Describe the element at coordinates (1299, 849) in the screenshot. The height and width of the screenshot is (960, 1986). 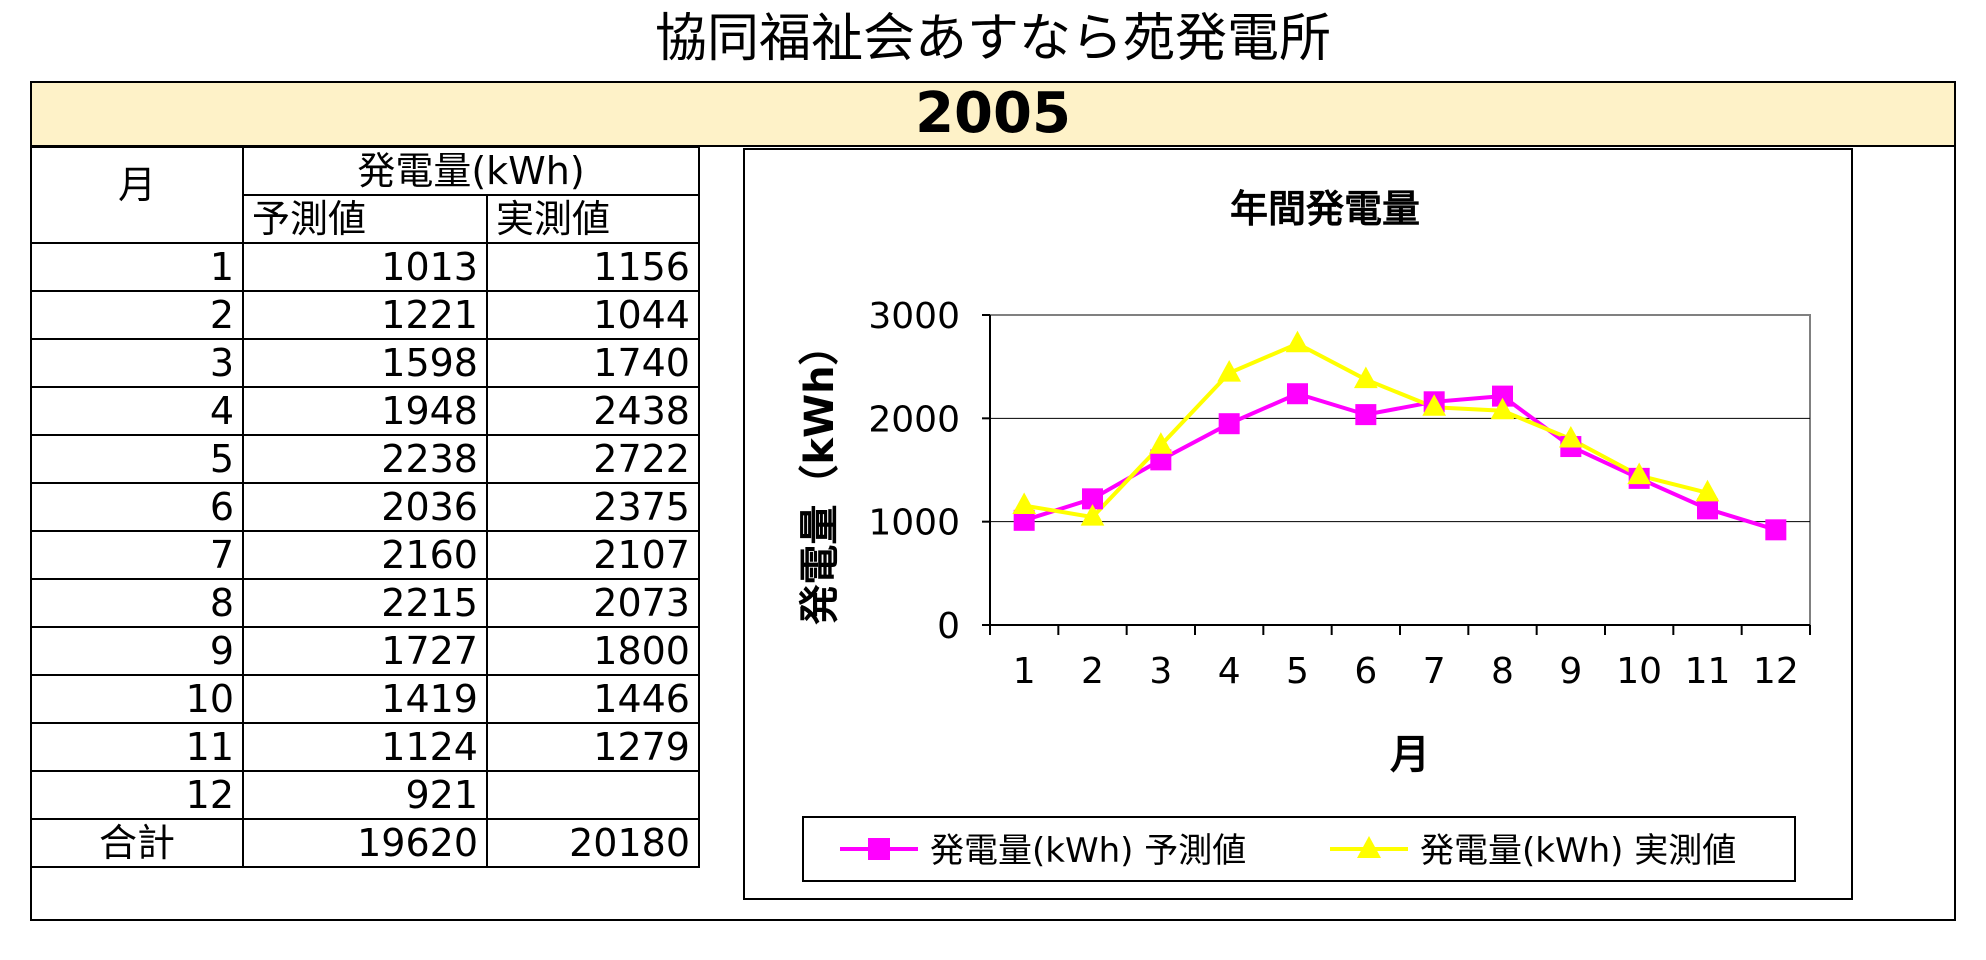
I see `legend-box` at that location.